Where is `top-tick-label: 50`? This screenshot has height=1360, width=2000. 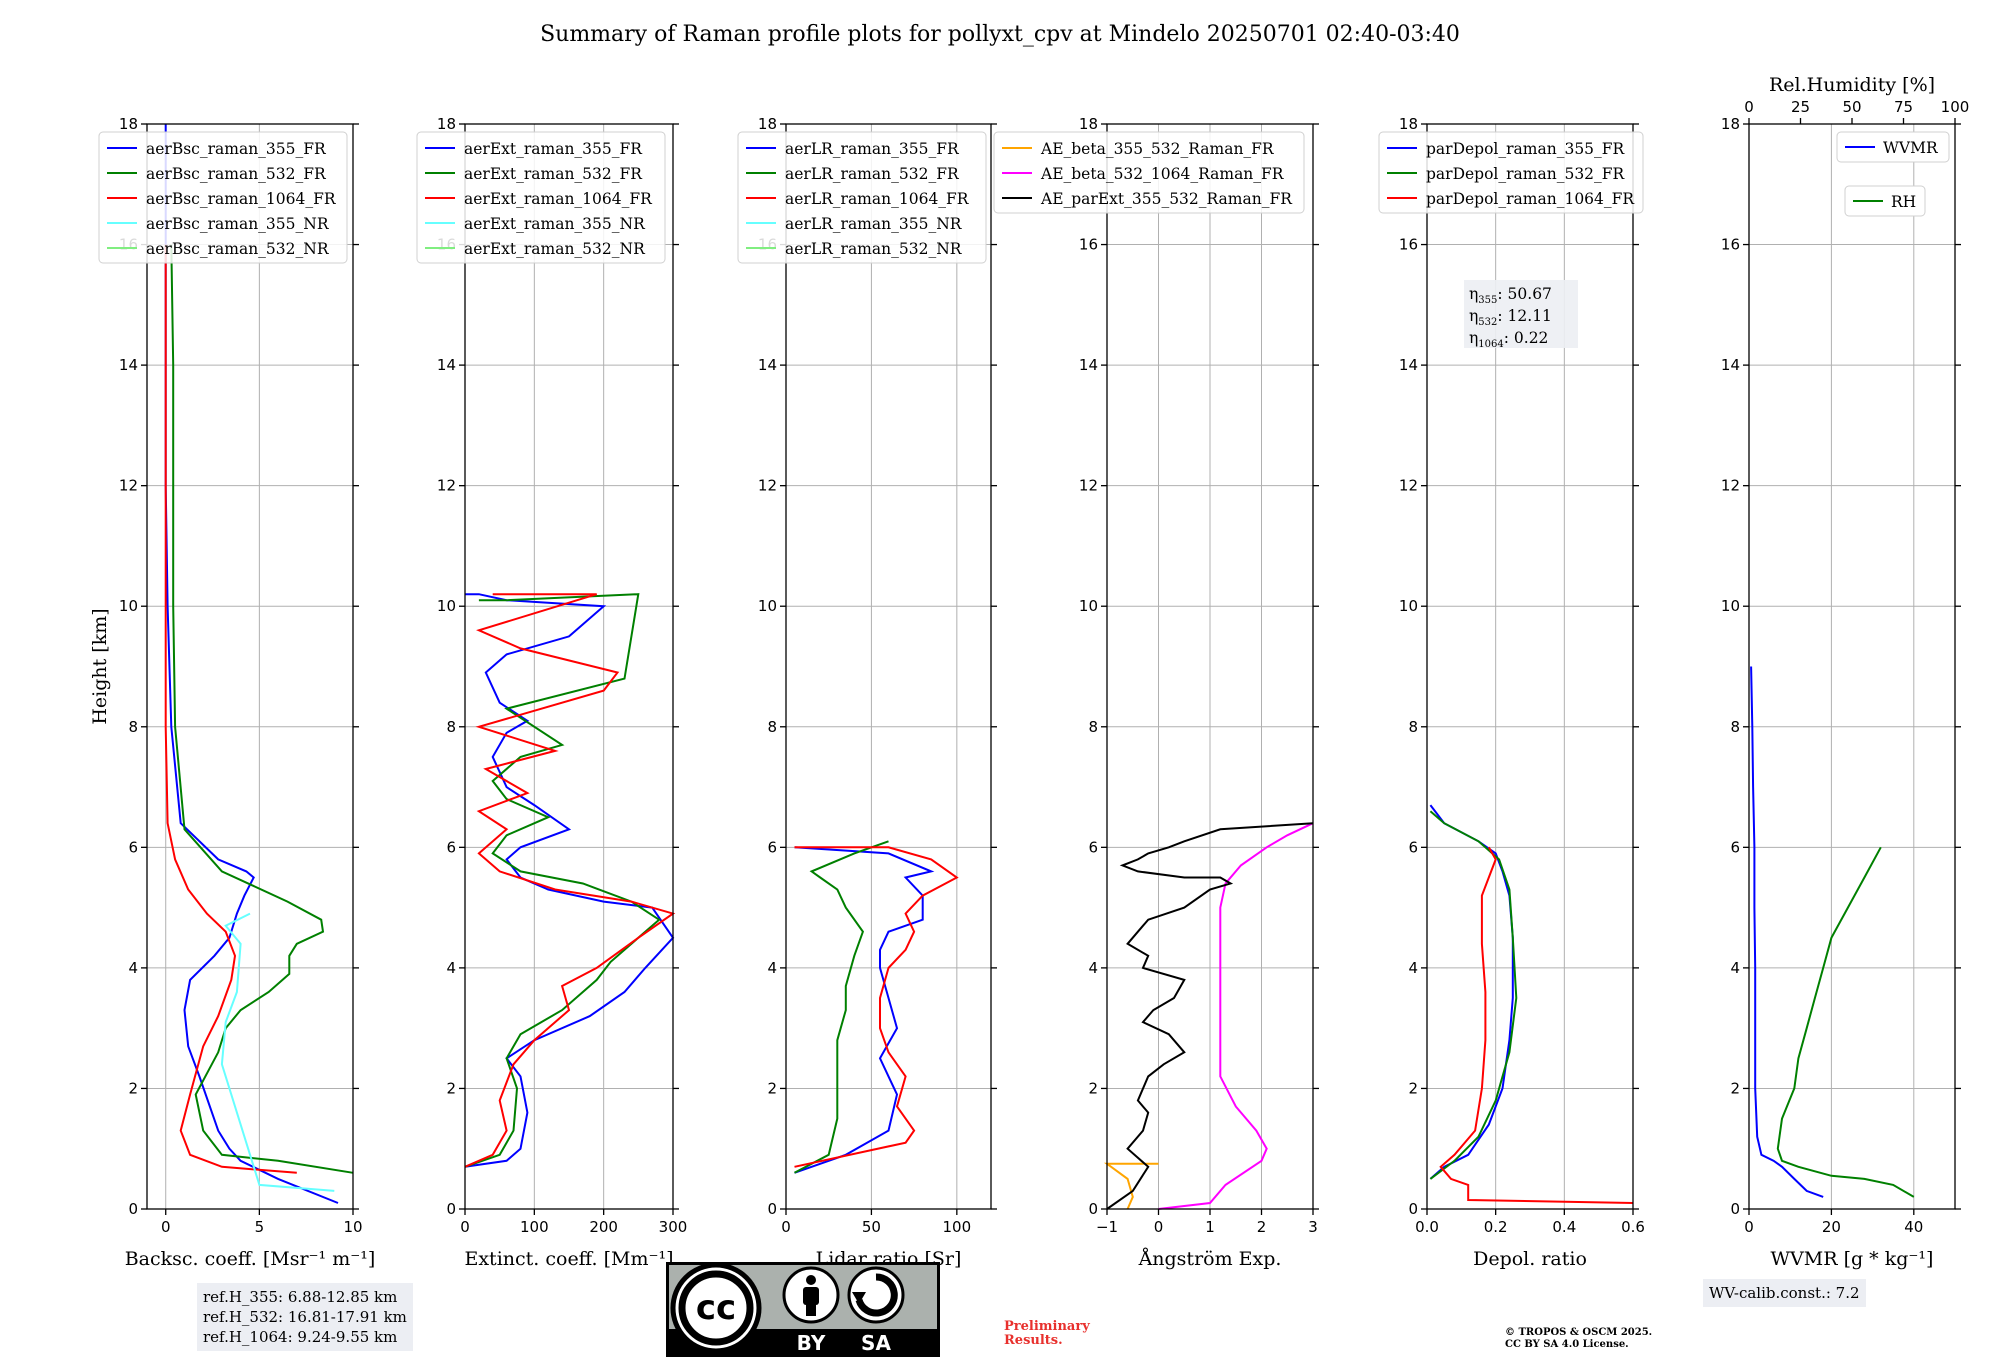
top-tick-label: 50 is located at coordinates (1851, 107).